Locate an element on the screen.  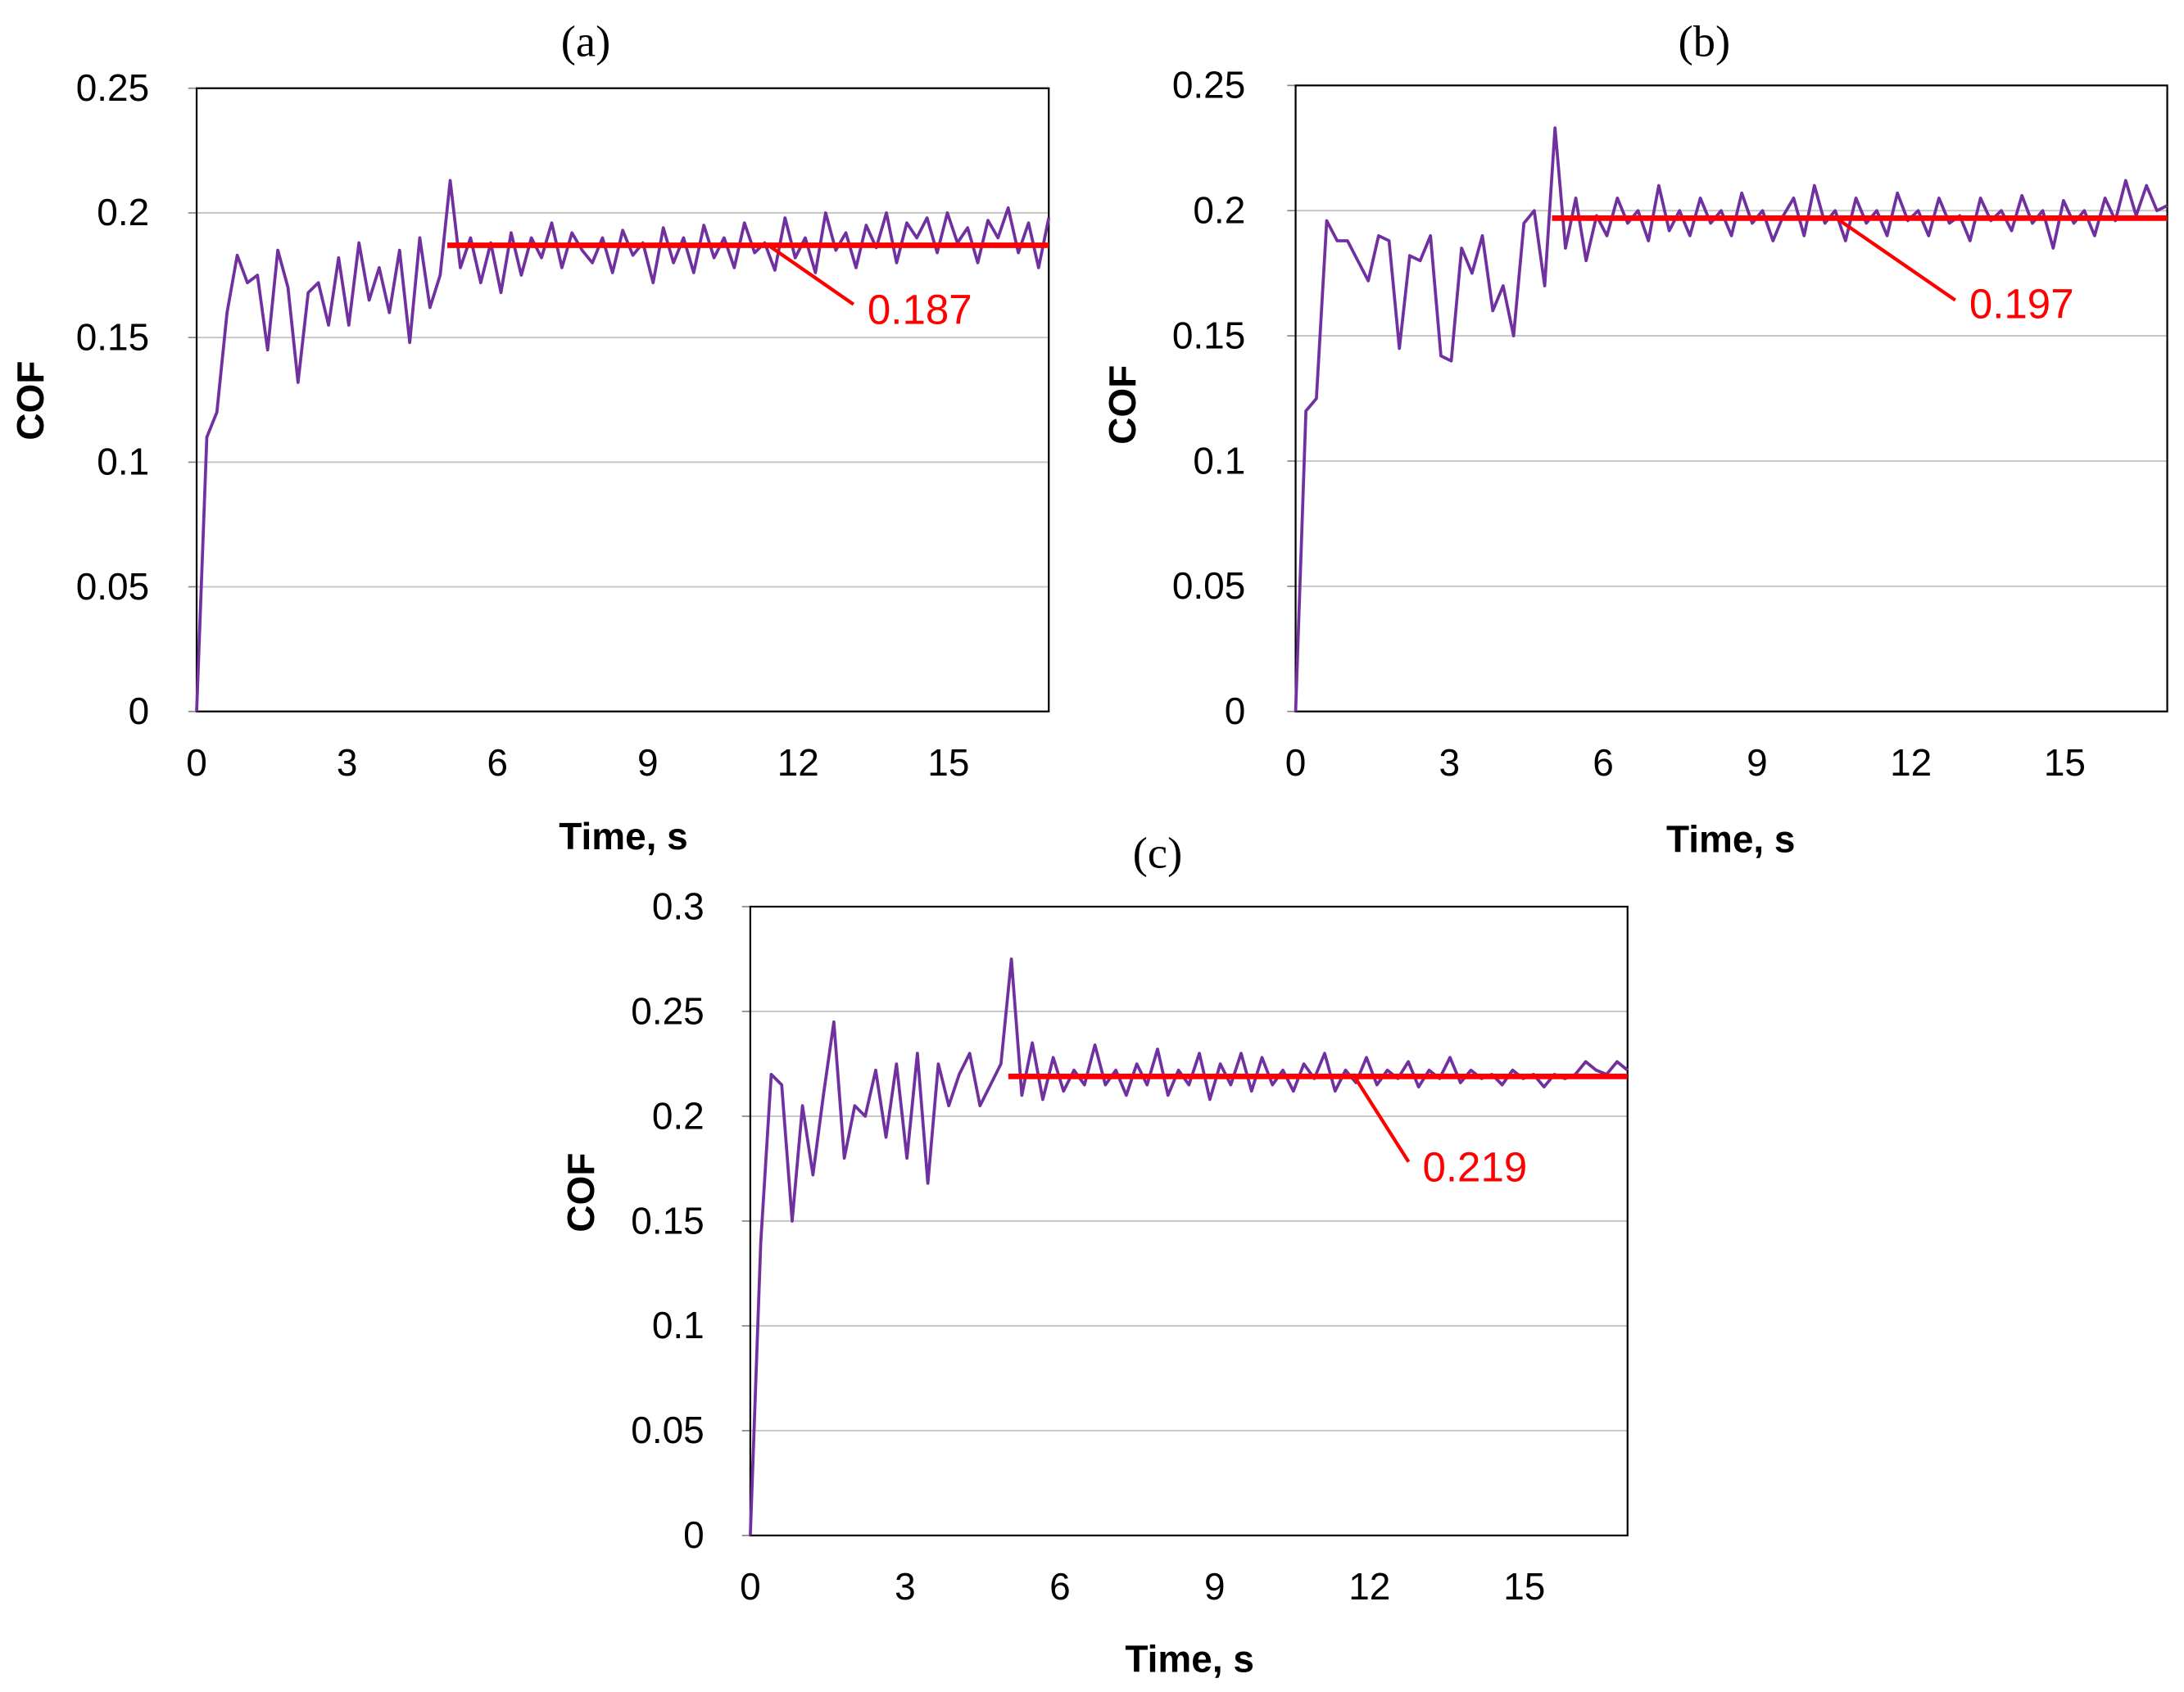
mean-value-annotation: 0.187 is located at coordinates (920, 309).